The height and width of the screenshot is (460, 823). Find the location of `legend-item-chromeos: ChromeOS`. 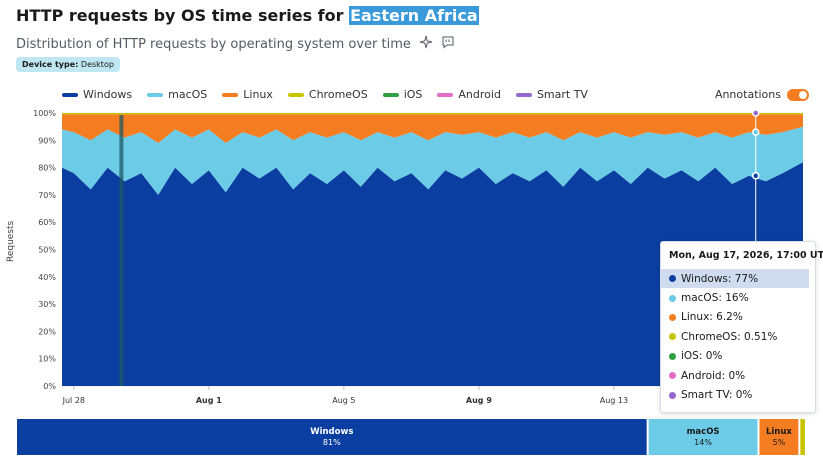

legend-item-chromeos: ChromeOS is located at coordinates (327, 94).